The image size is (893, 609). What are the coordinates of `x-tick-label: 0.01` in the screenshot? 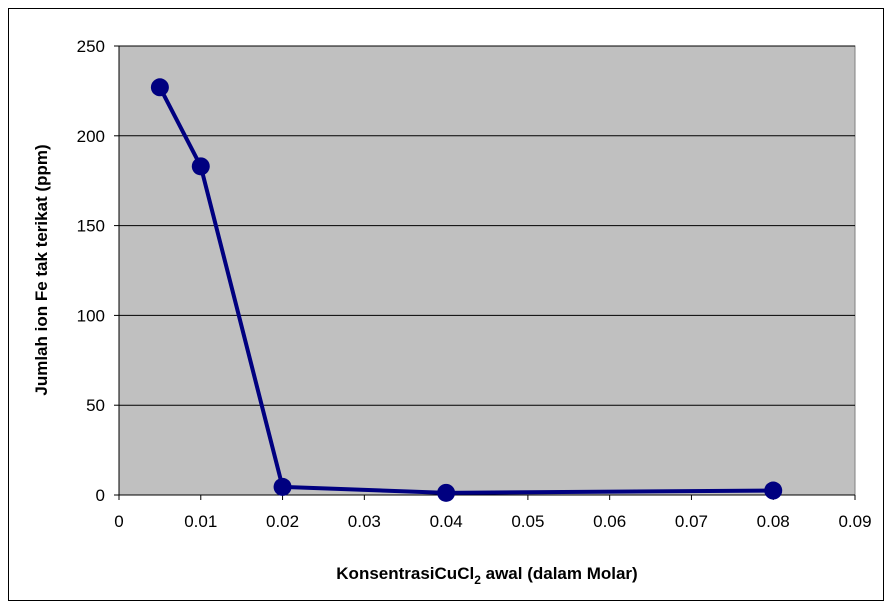 It's located at (200, 521).